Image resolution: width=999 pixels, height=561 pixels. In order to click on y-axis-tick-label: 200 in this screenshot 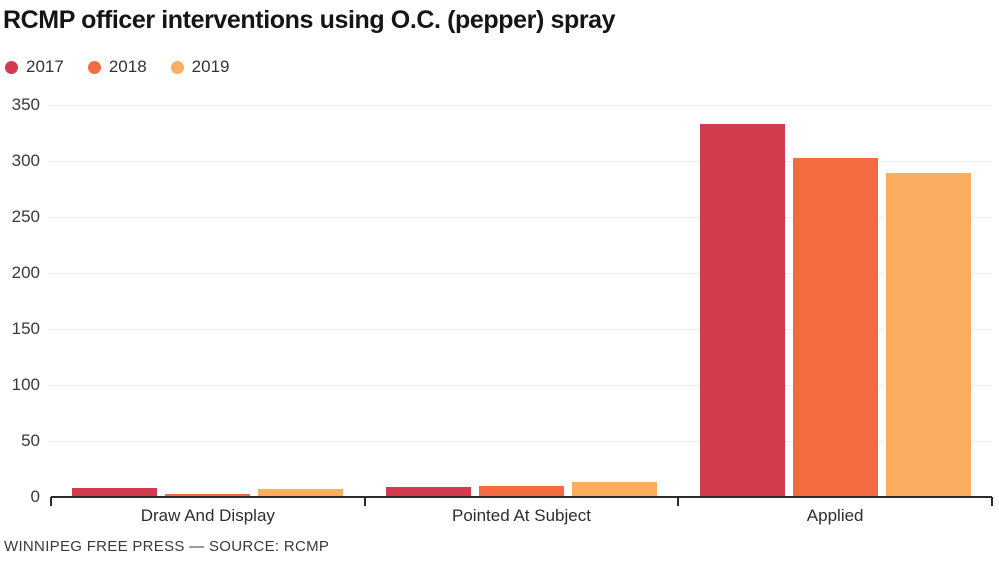, I will do `click(25, 272)`.